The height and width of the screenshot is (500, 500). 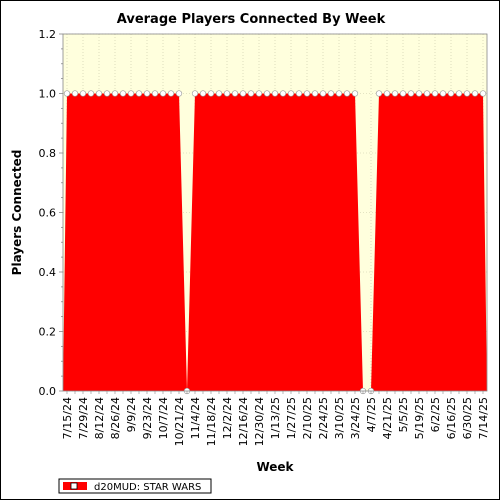 I want to click on x-tick-label: 1/13/25, so click(x=275, y=418).